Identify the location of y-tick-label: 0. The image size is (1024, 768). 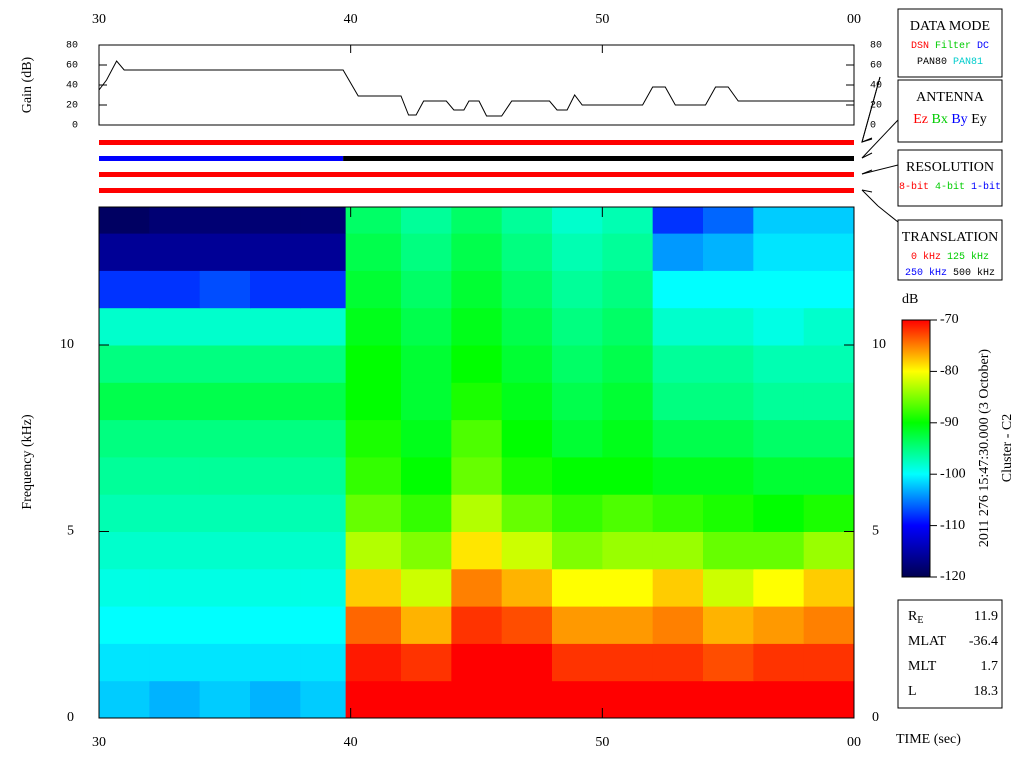
(875, 717).